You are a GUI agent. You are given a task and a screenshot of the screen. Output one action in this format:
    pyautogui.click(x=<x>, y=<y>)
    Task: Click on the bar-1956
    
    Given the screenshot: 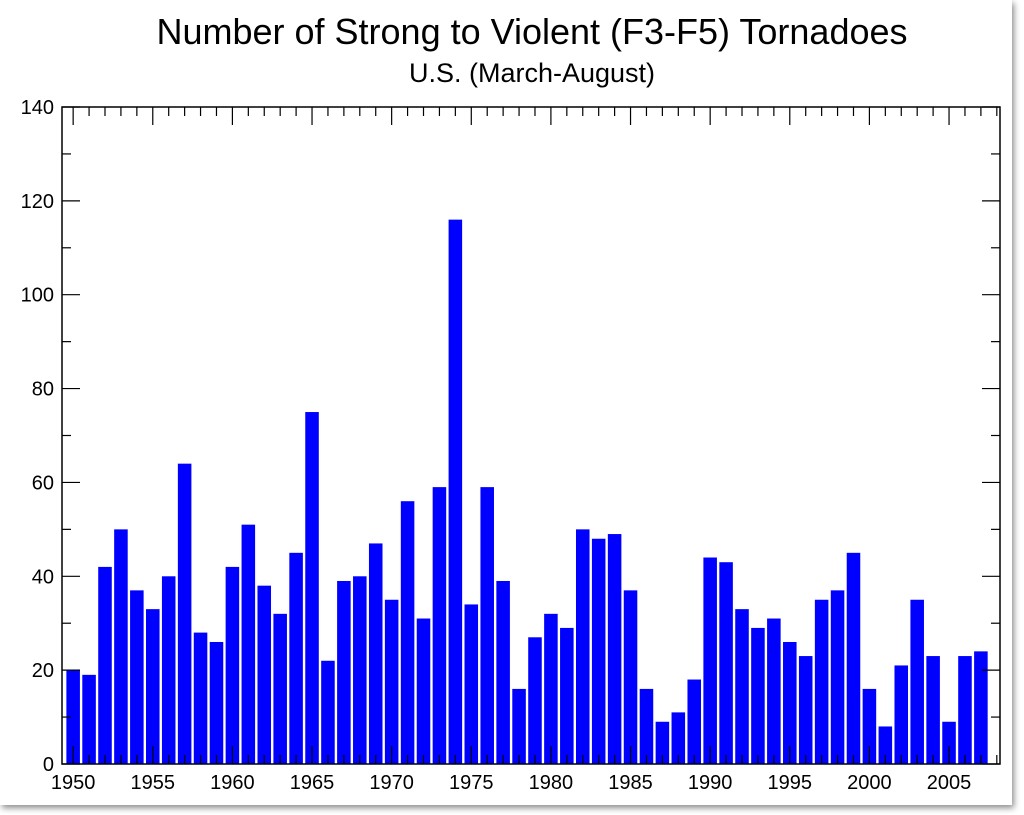 What is the action you would take?
    pyautogui.click(x=168, y=670)
    